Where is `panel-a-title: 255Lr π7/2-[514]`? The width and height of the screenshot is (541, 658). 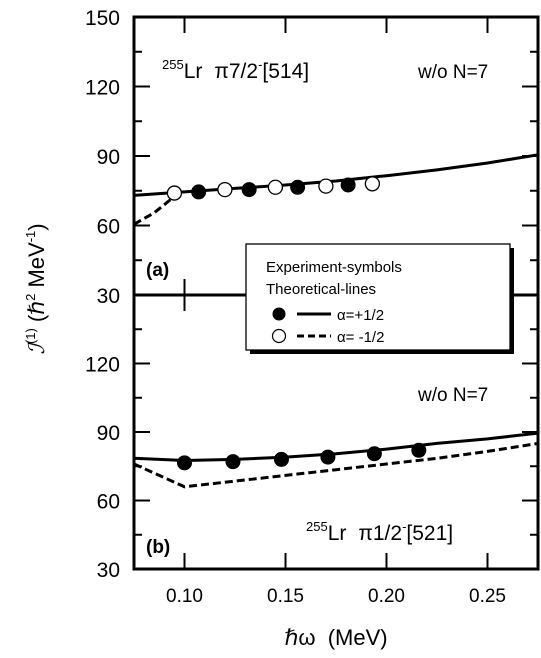
panel-a-title: 255Lr π7/2-[514] is located at coordinates (235, 70).